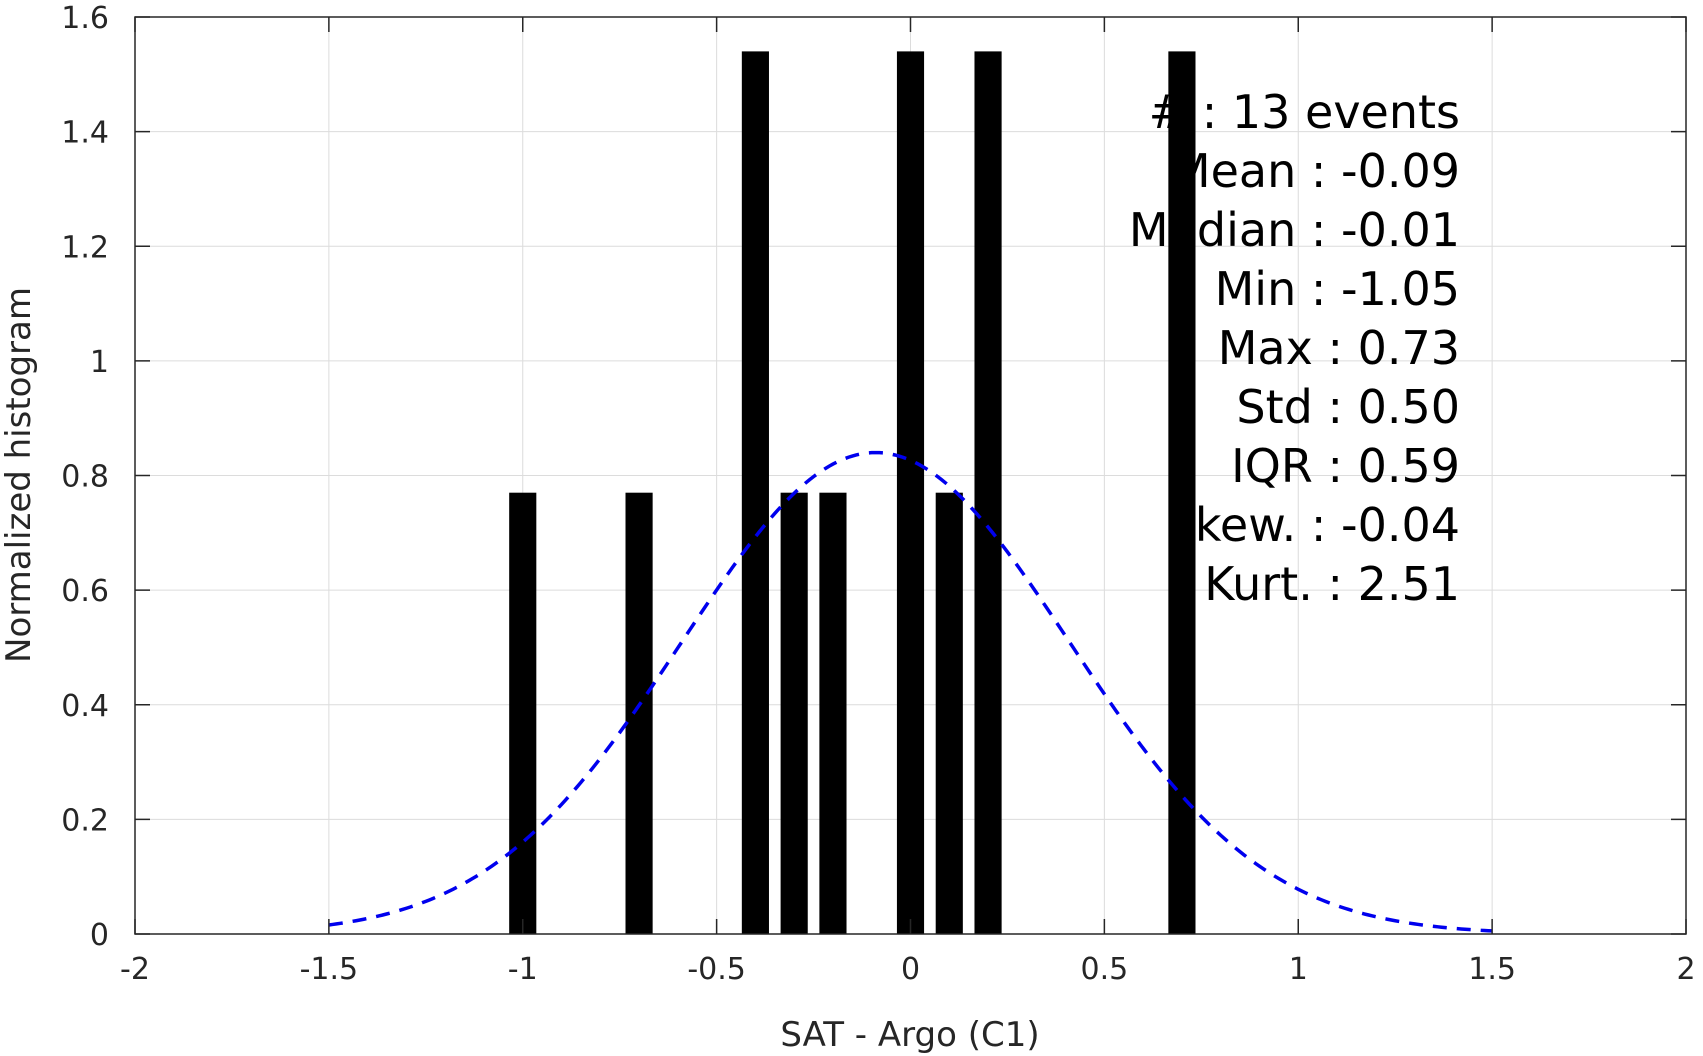  I want to click on stat-line: # : 13 events, so click(1304, 112).